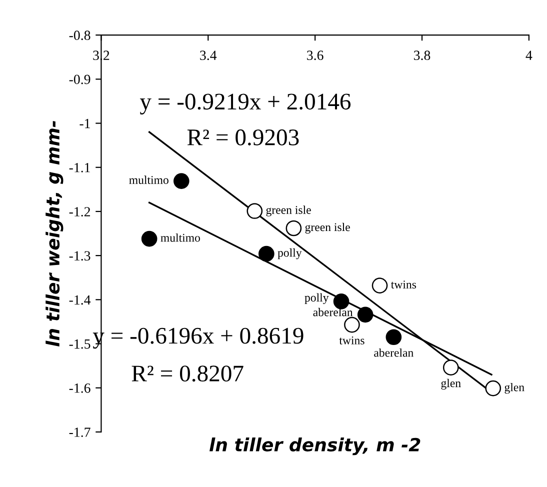 The width and height of the screenshot is (547, 487). Describe the element at coordinates (79, 388) in the screenshot. I see `y-tick-label: -1.6` at that location.